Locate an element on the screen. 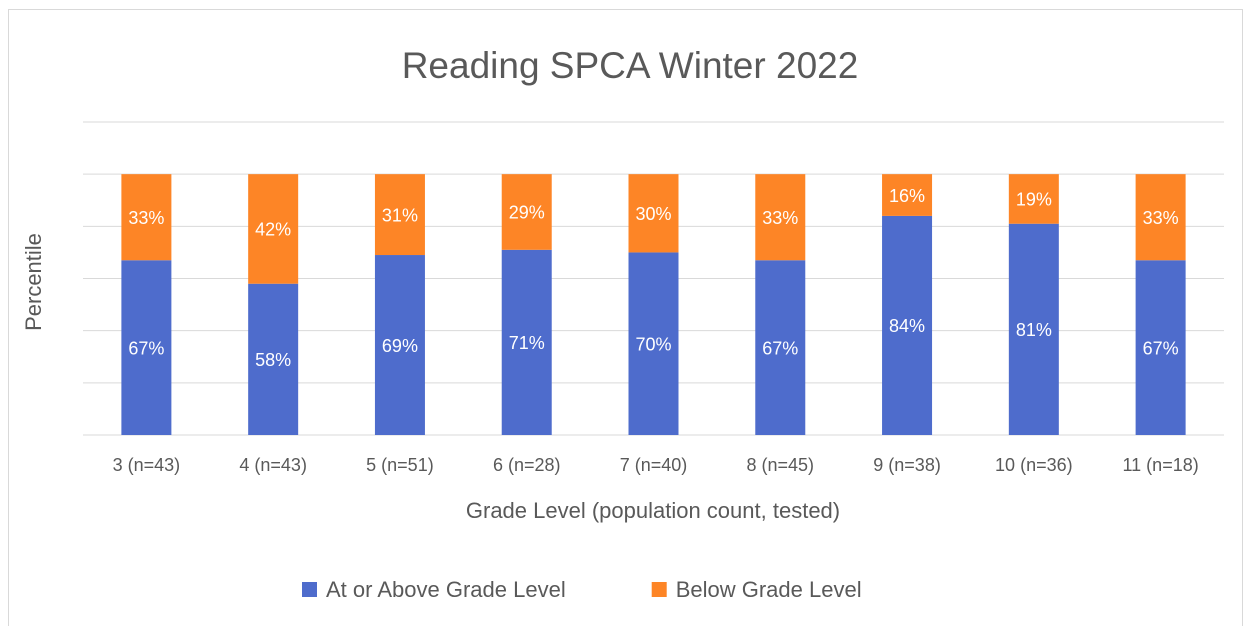 The height and width of the screenshot is (626, 1251). x-tick-label: 3 (n=43) is located at coordinates (147, 465).